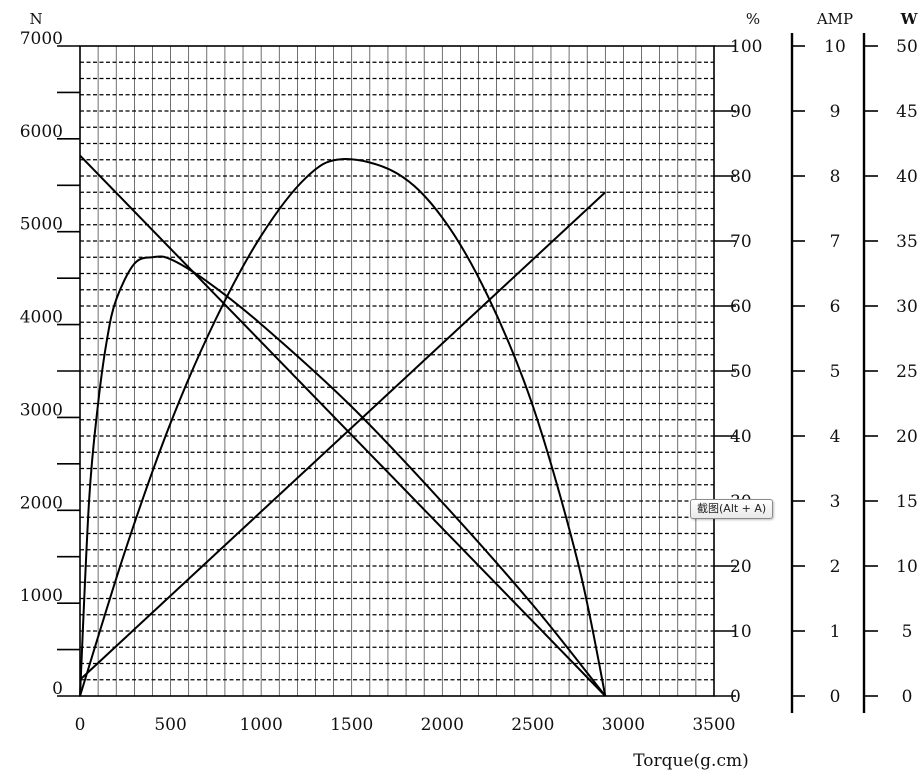  I want to click on power-tick-label: 20, so click(907, 437).